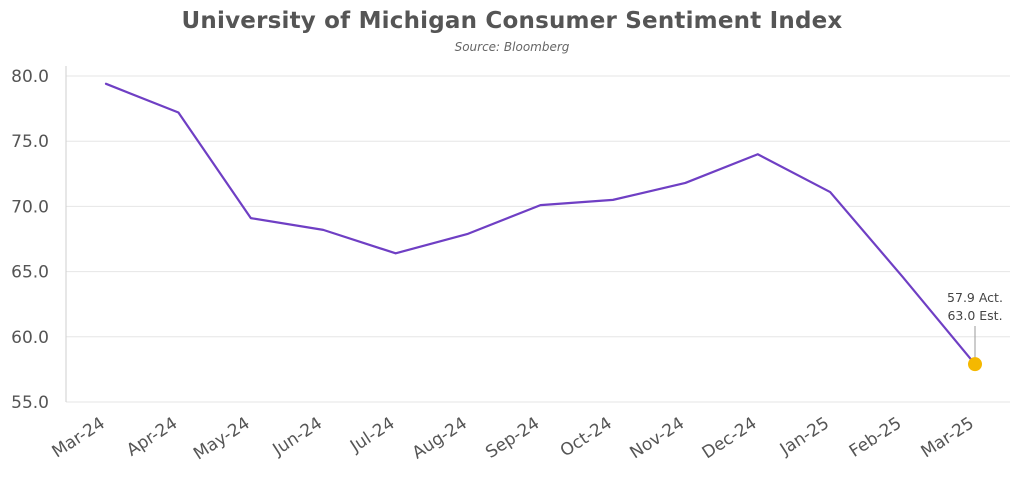 The height and width of the screenshot is (483, 1024). I want to click on annotation: 57.9 Act. 63.0 Est., so click(975, 331).